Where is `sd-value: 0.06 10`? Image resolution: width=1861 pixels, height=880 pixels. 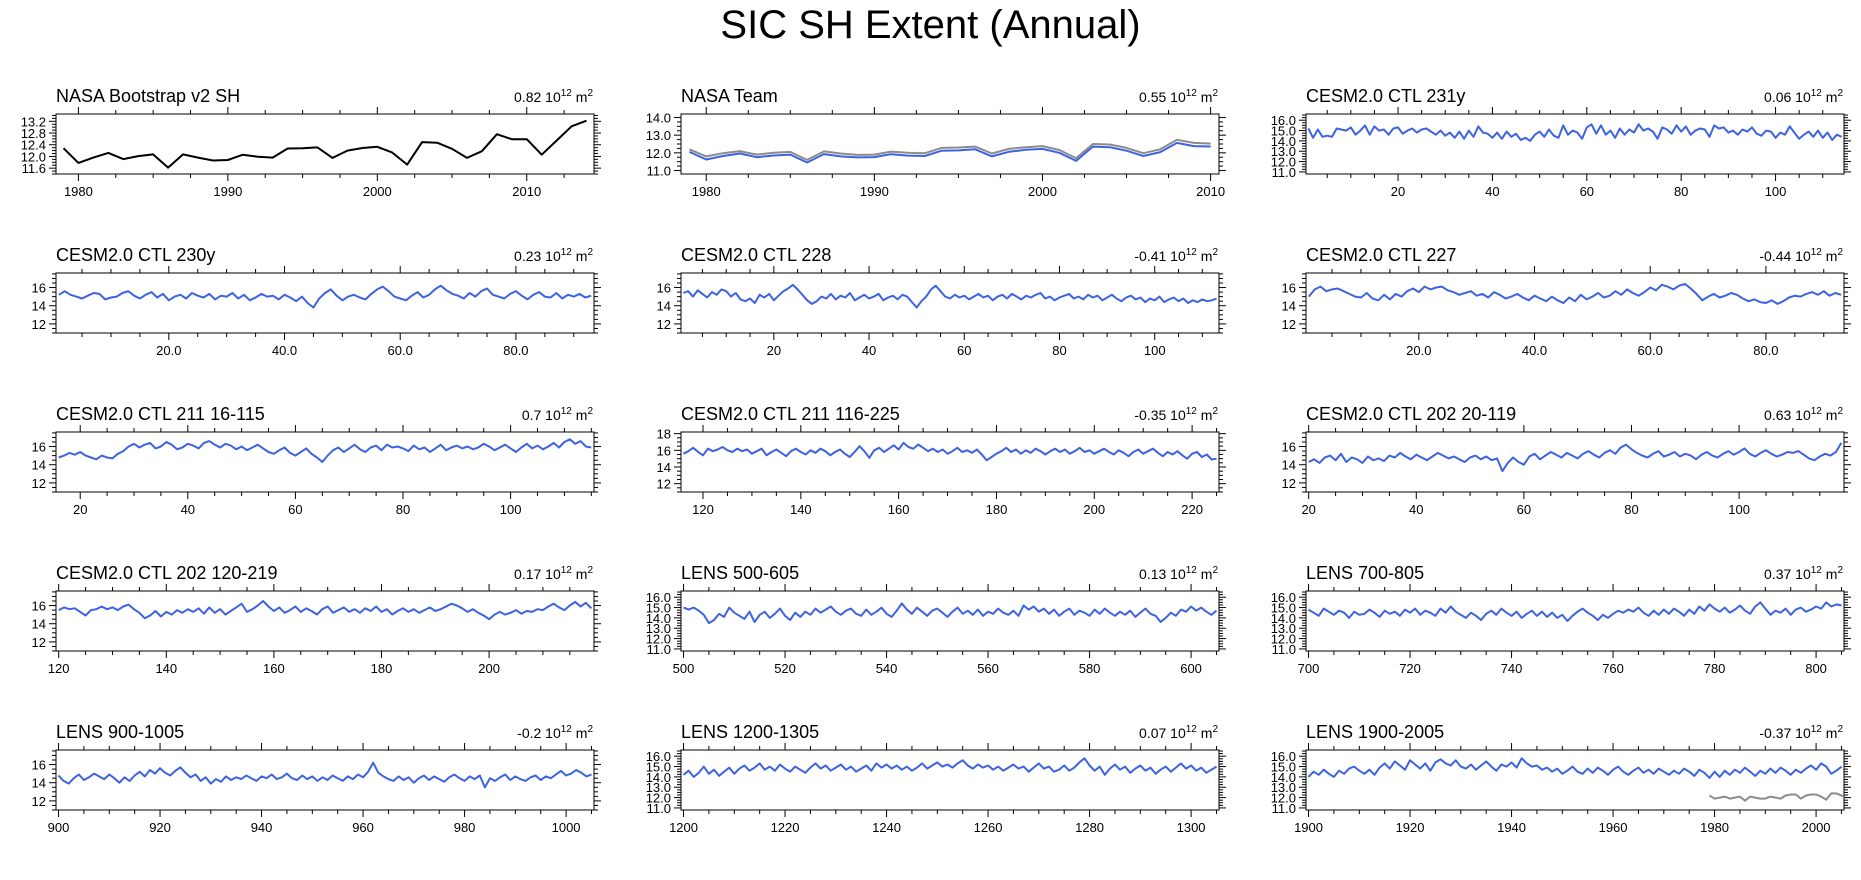
sd-value: 0.06 10 is located at coordinates (1787, 97).